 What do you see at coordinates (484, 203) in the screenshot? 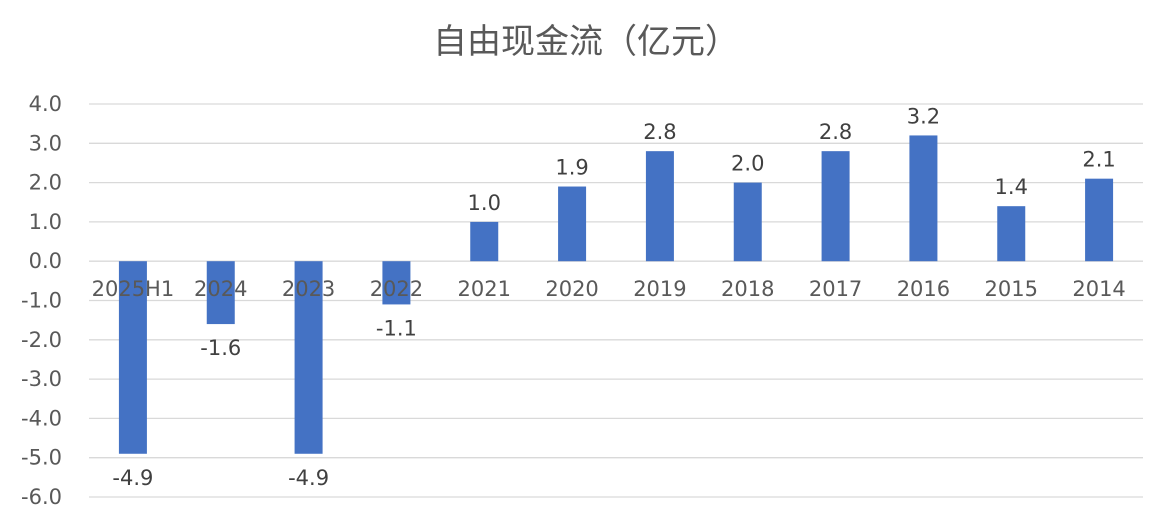
I see `data-label: 1.0` at bounding box center [484, 203].